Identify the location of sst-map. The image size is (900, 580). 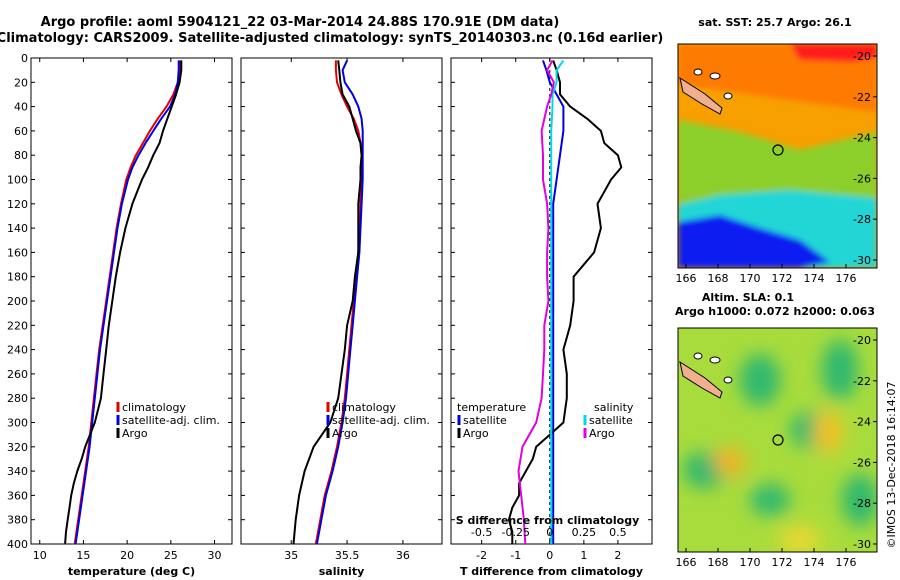
(777, 156).